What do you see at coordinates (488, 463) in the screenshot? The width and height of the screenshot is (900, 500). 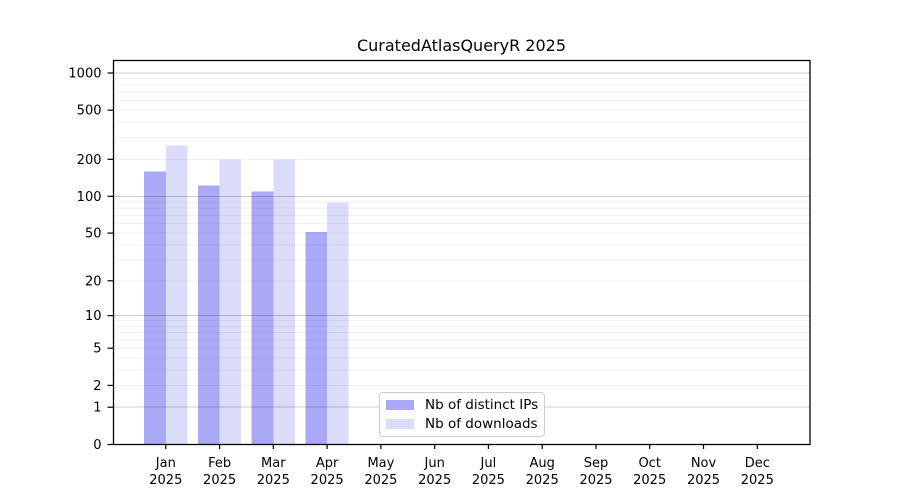 I see `x-tick-label-month-jul: Jul` at bounding box center [488, 463].